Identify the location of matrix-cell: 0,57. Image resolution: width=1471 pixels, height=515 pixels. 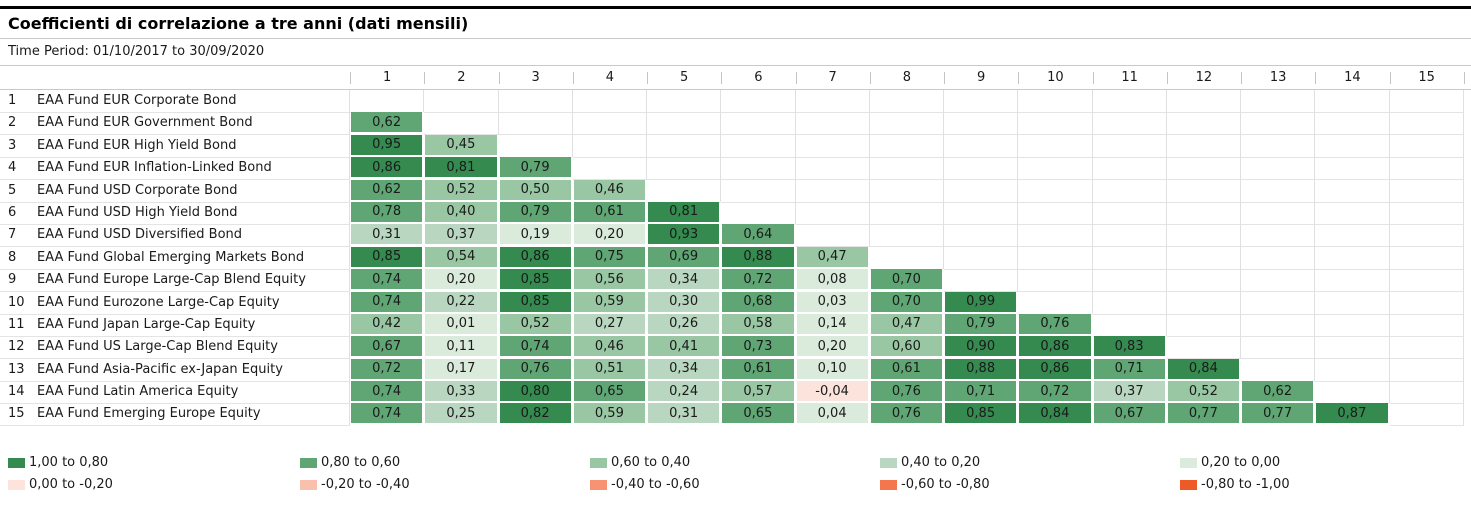
(758, 393).